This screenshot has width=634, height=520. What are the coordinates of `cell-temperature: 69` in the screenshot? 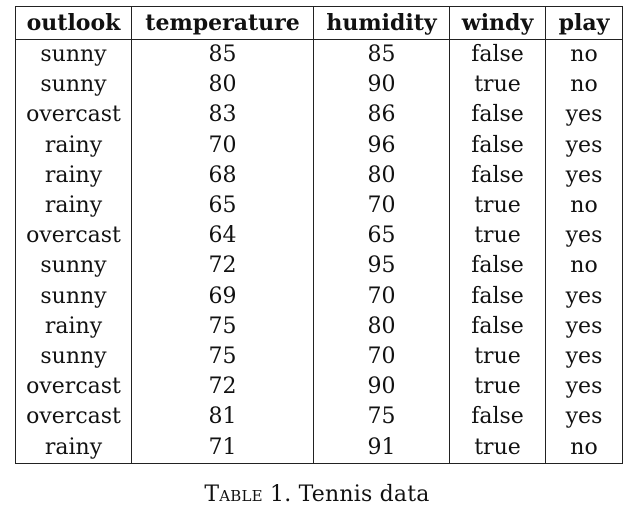 It's located at (222, 296).